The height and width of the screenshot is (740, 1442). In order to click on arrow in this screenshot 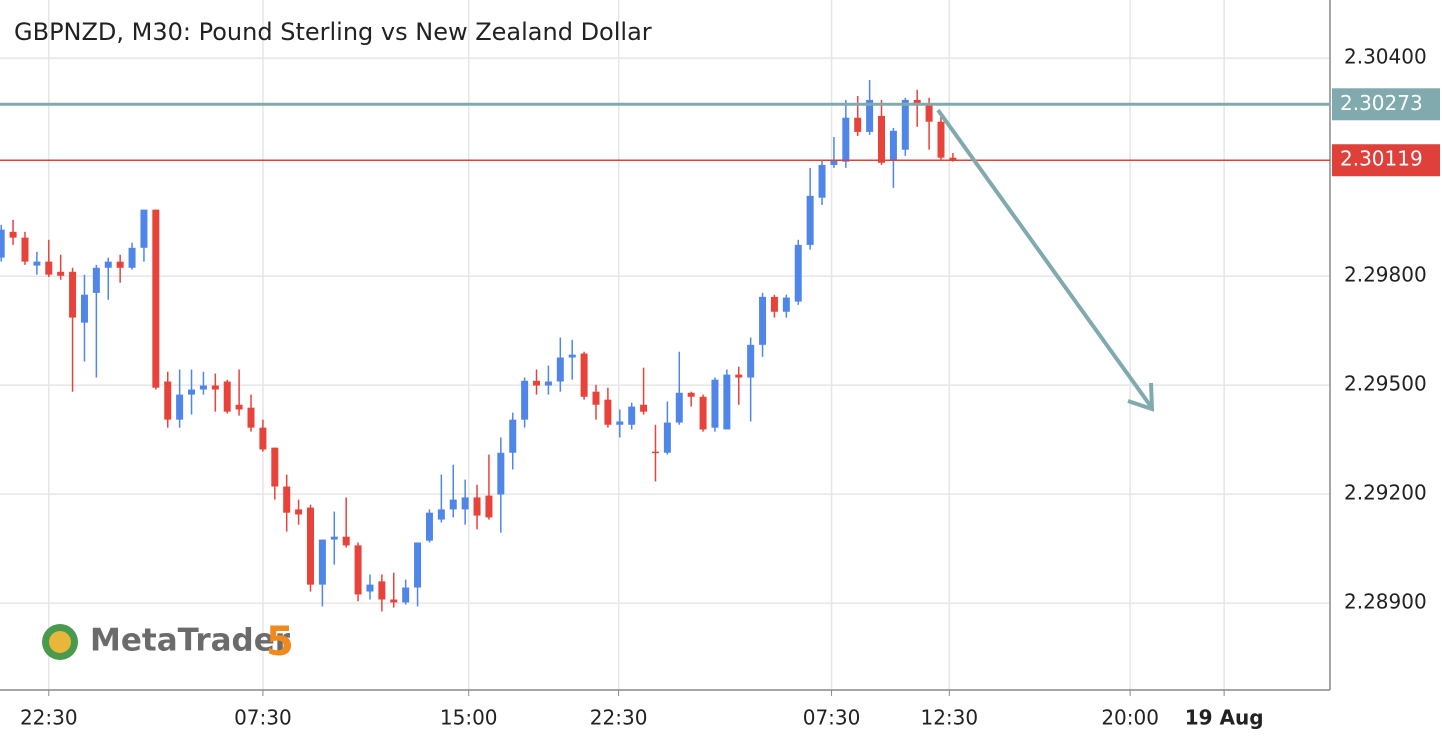, I will do `click(1045, 260)`.